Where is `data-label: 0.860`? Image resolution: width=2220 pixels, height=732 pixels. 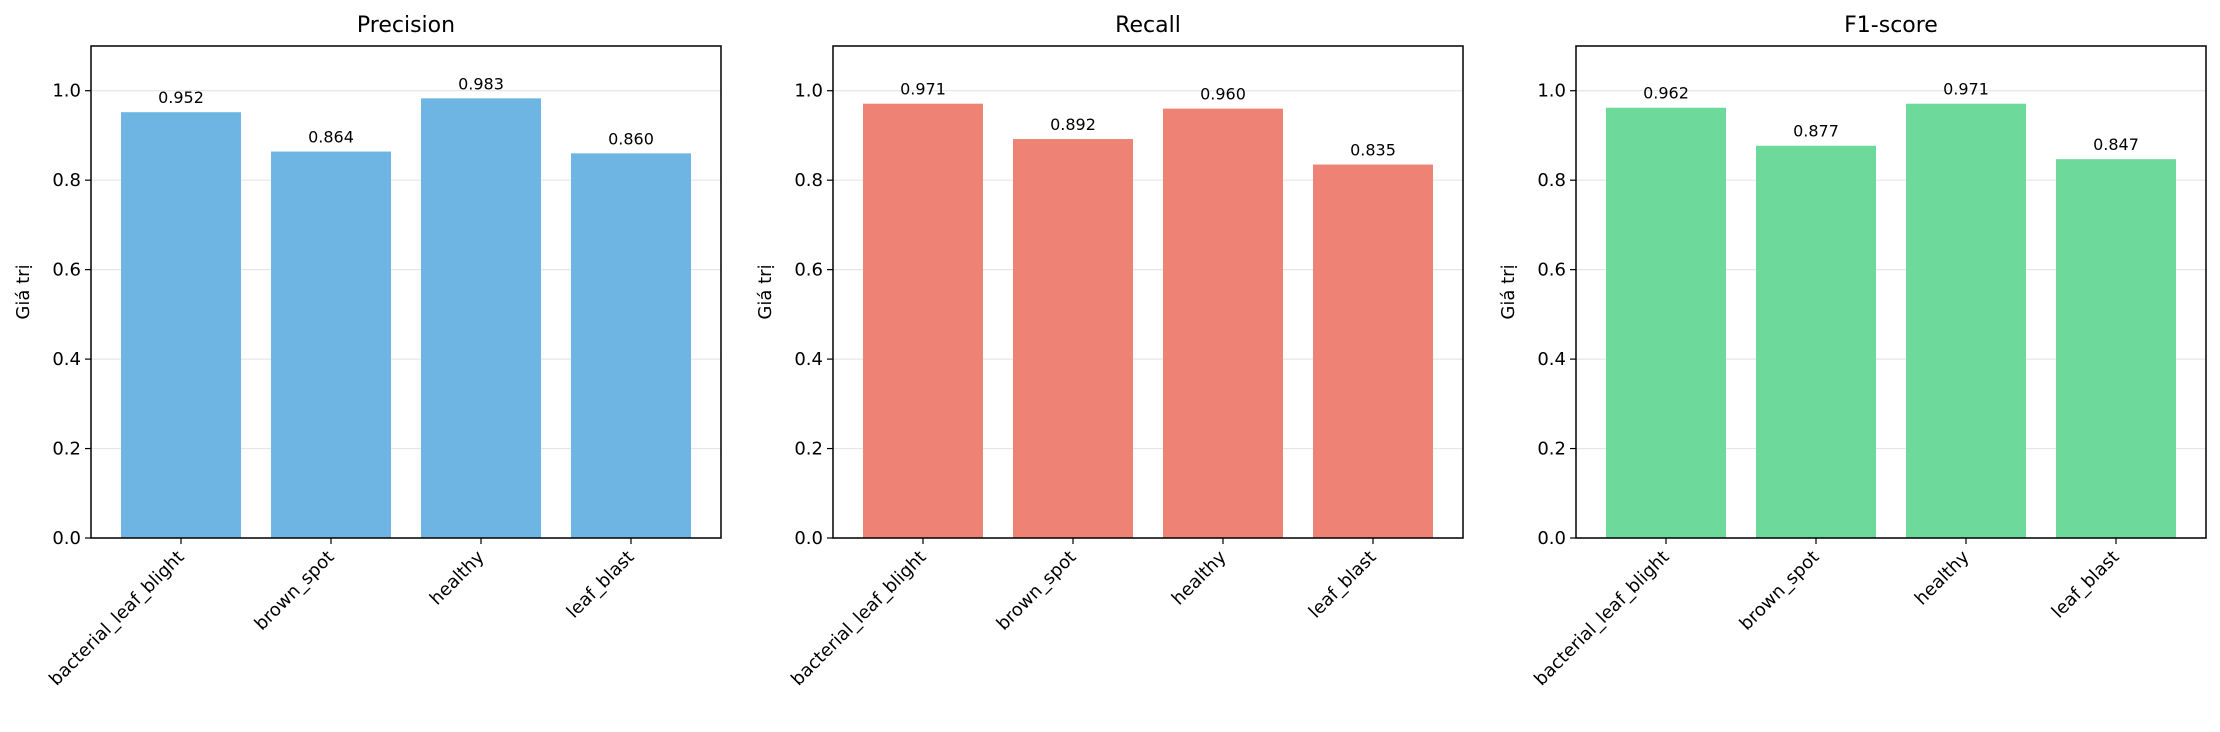
data-label: 0.860 is located at coordinates (631, 138).